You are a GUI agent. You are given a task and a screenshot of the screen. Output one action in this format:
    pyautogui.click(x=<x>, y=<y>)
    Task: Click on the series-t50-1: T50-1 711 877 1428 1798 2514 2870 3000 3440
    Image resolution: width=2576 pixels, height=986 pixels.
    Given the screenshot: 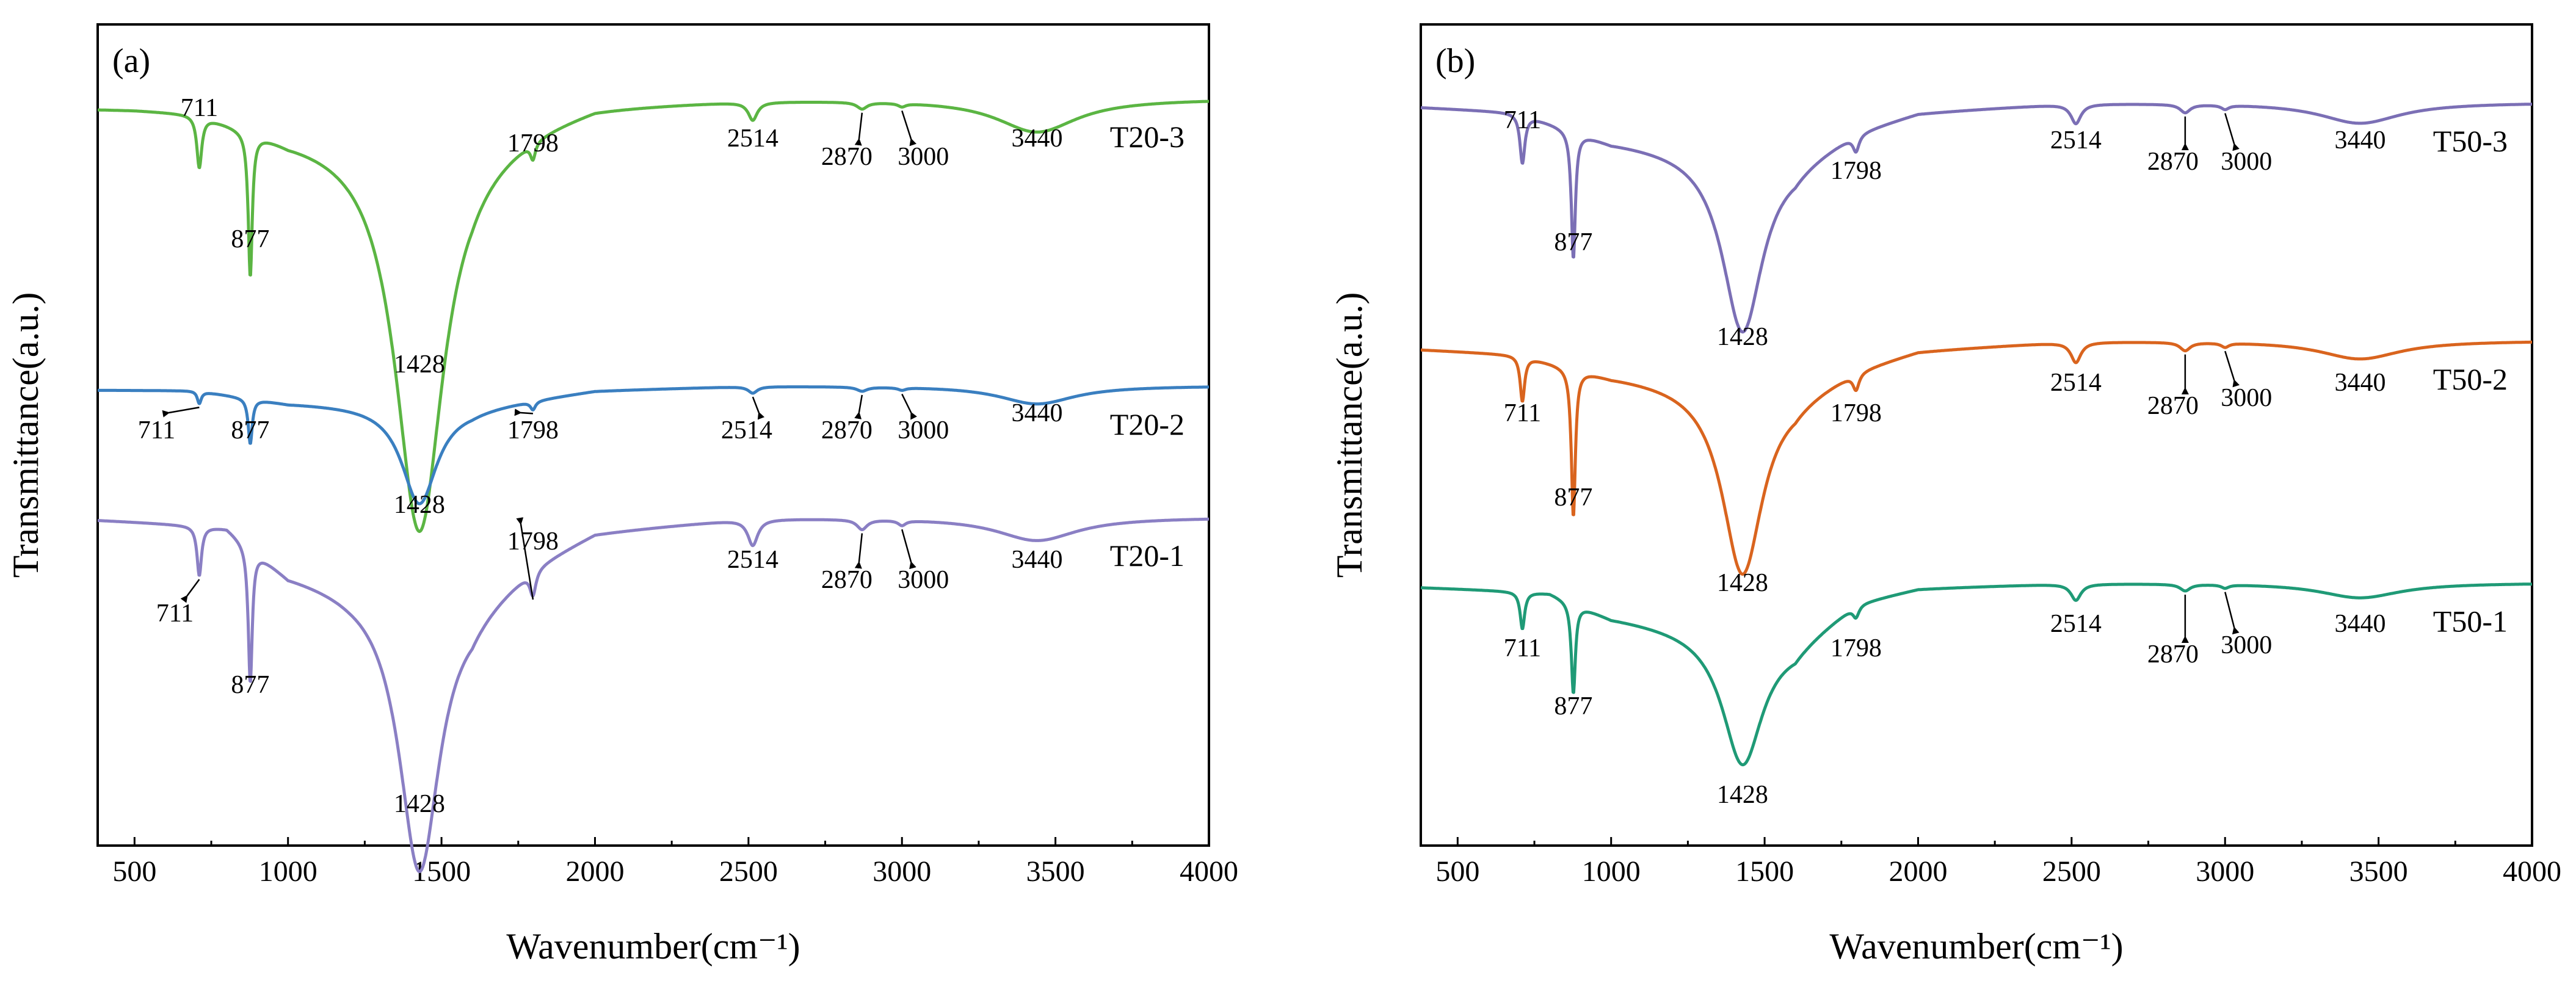 What is the action you would take?
    pyautogui.click(x=1976, y=695)
    